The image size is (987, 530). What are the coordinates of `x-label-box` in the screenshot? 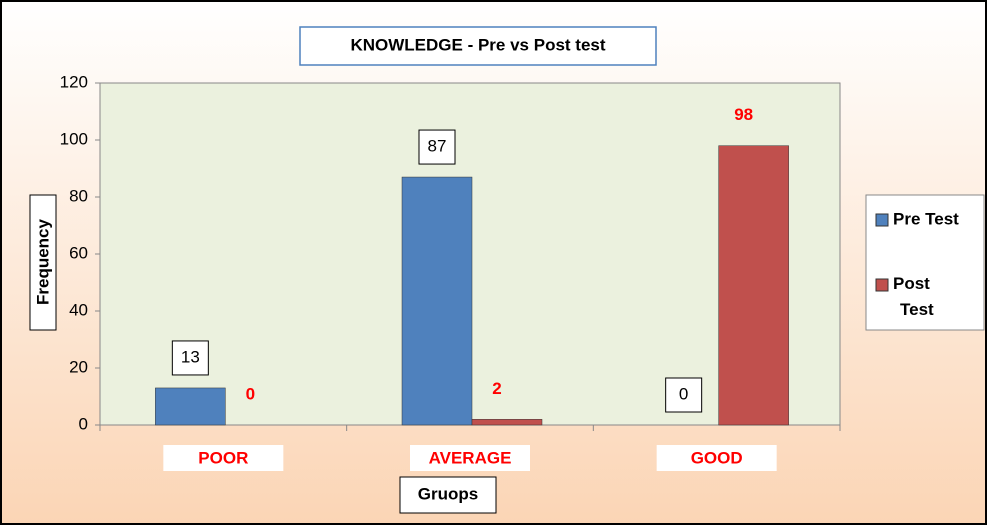 It's located at (448, 495).